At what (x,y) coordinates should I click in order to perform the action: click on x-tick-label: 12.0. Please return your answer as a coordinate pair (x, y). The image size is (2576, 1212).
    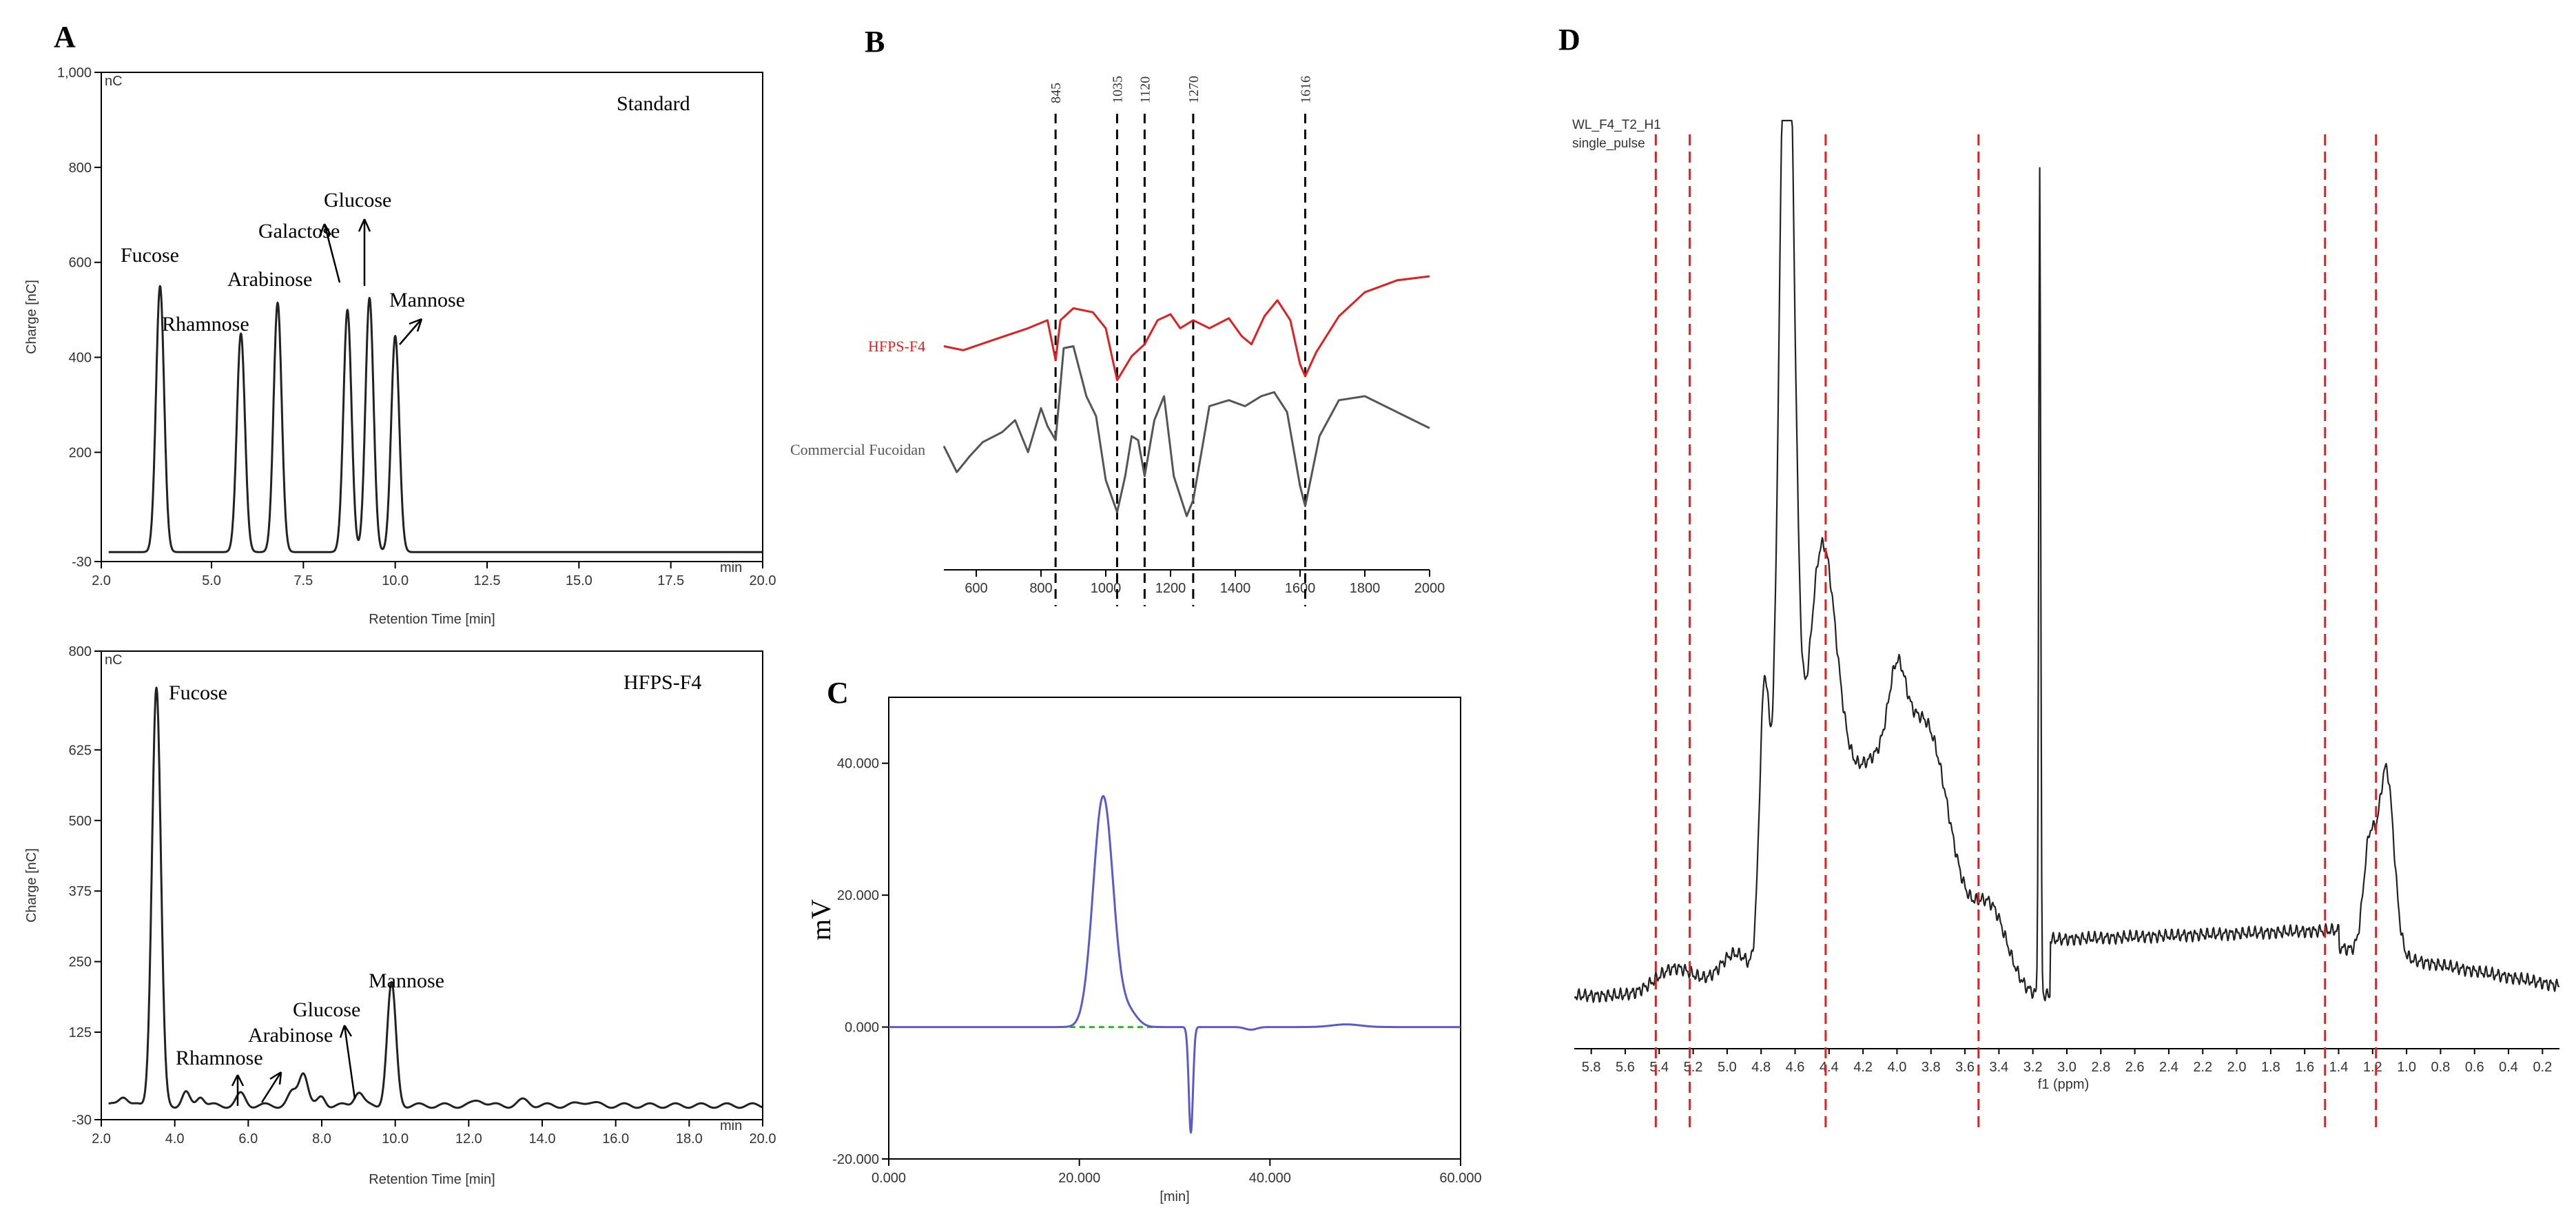
    Looking at the image, I should click on (468, 1139).